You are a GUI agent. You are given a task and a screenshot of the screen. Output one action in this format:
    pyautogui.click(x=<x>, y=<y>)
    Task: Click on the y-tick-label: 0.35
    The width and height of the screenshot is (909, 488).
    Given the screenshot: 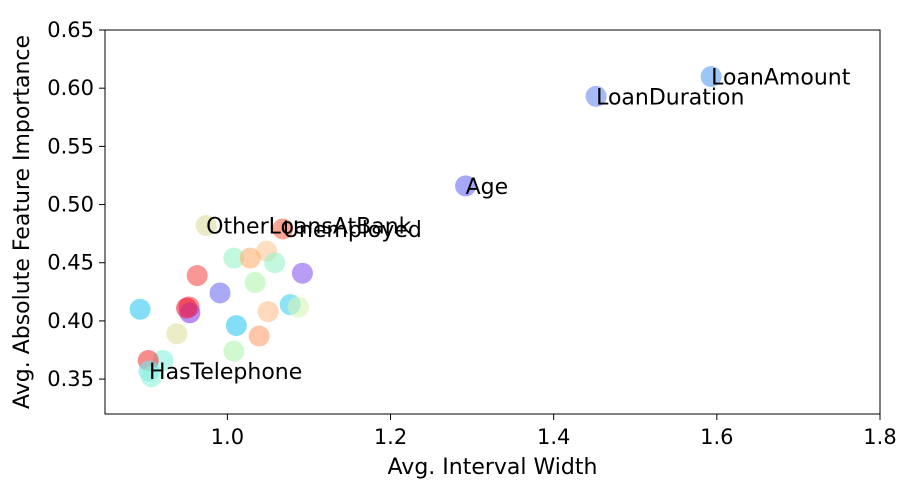 What is the action you would take?
    pyautogui.click(x=70, y=379)
    